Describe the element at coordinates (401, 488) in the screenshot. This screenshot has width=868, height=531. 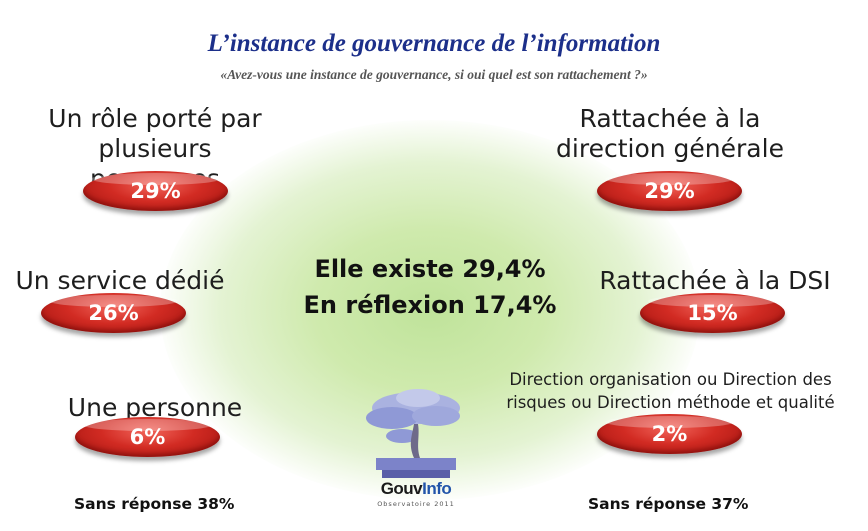
I see `logo-wordmark-part1: Gouv` at that location.